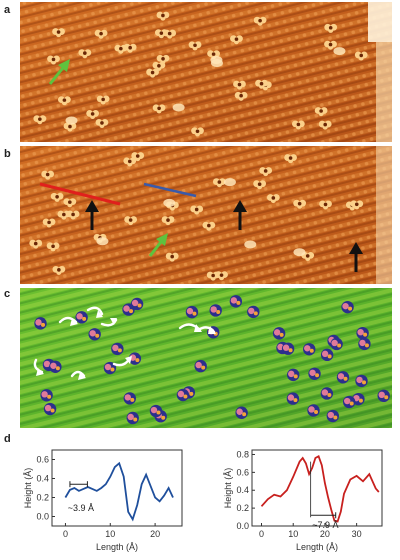  Describe the element at coordinates (242, 454) in the screenshot. I see `y-tick-label: 0.8` at that location.